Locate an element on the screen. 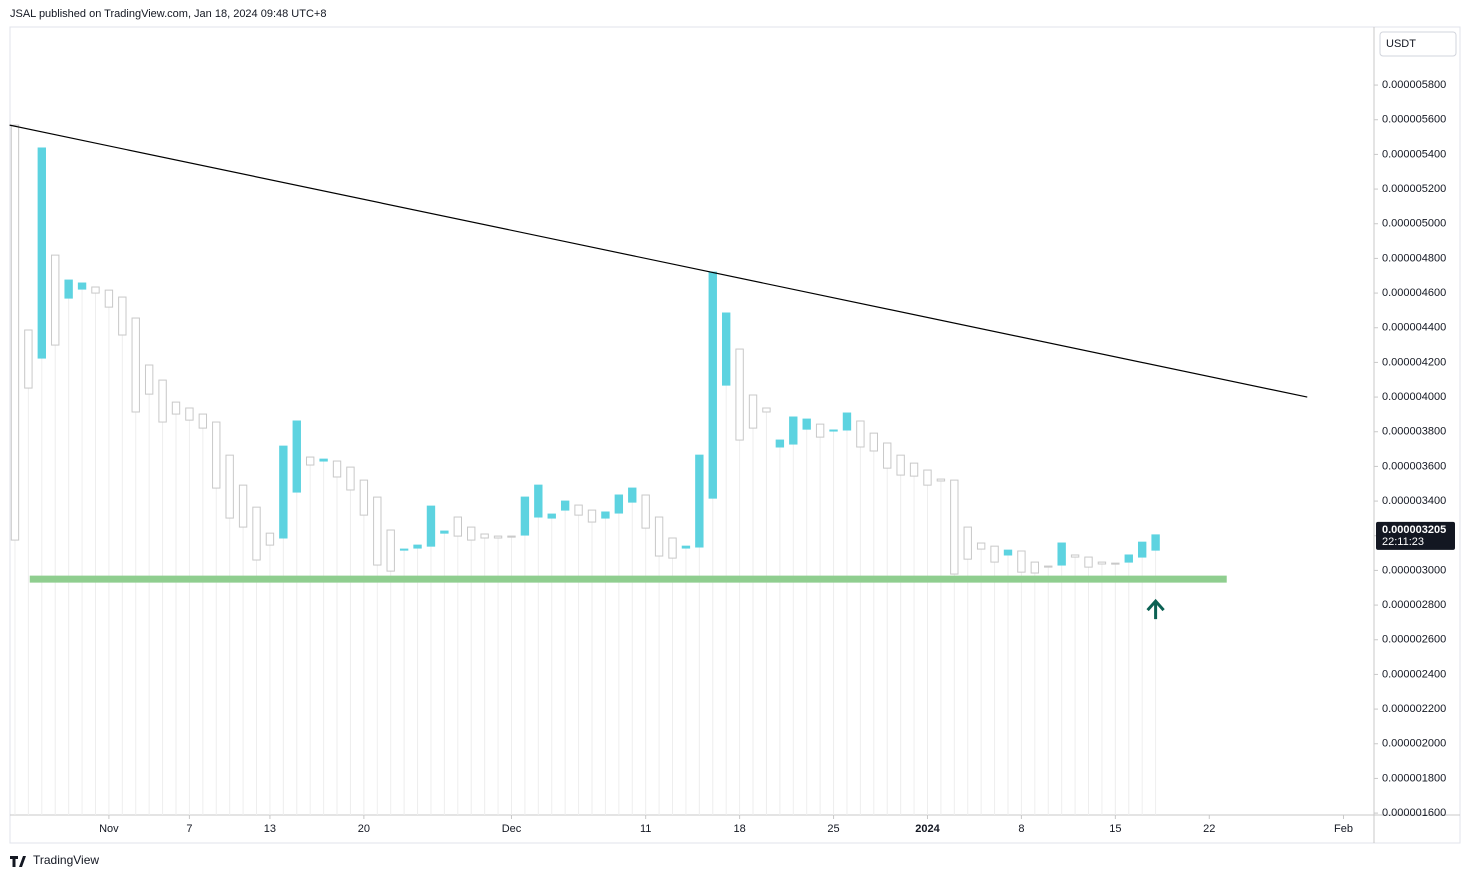 The image size is (1470, 884). y-tick-label: 0.000003800 is located at coordinates (1414, 432).